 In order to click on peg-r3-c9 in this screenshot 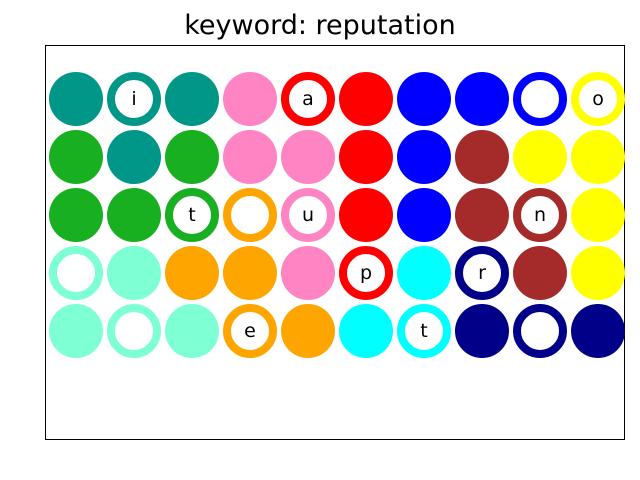, I will do `click(598, 273)`.